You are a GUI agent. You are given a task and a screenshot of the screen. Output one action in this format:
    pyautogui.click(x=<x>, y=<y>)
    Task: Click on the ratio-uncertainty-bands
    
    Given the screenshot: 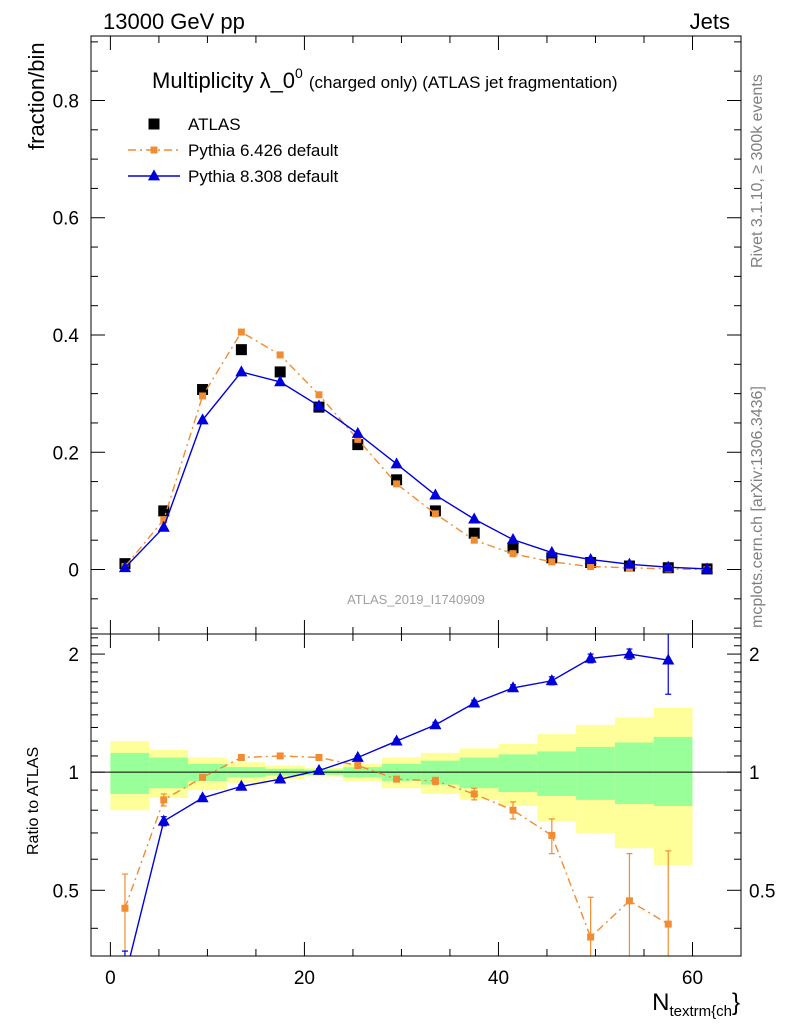 What is the action you would take?
    pyautogui.click(x=416, y=786)
    